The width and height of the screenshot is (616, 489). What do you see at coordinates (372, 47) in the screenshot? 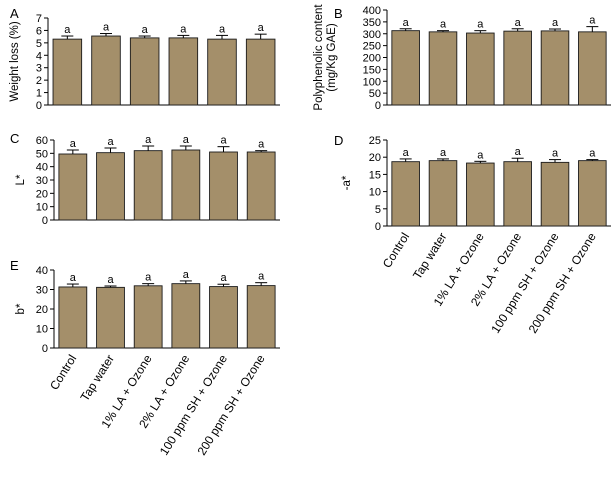
I see `panel-b-y-tick-label: 250` at bounding box center [372, 47].